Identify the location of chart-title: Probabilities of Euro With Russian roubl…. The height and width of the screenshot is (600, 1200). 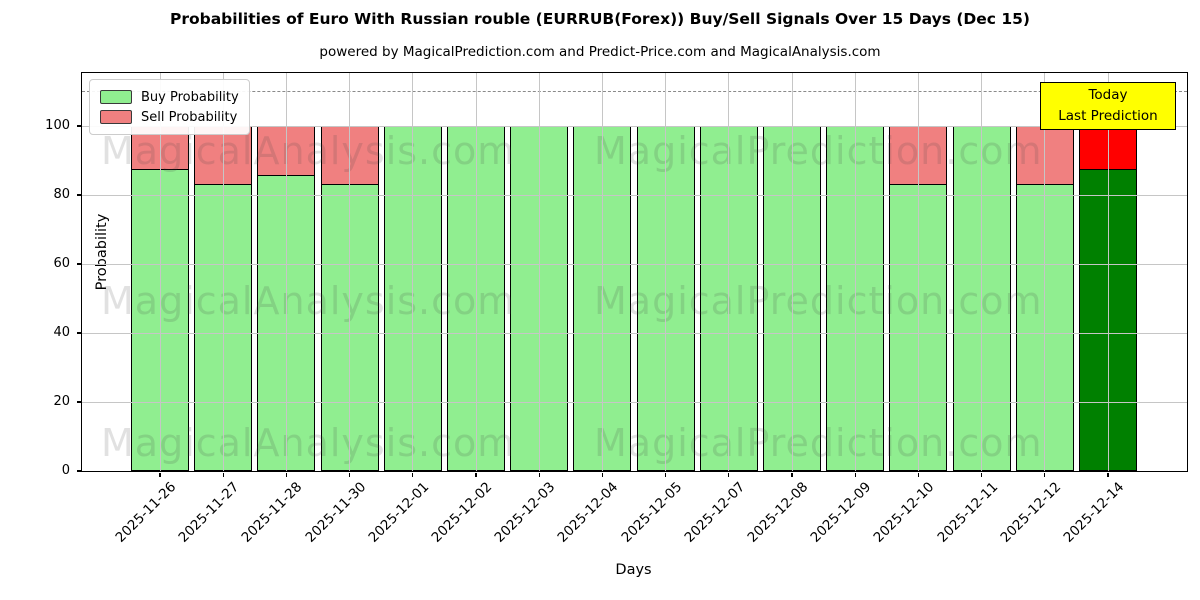
(600, 19).